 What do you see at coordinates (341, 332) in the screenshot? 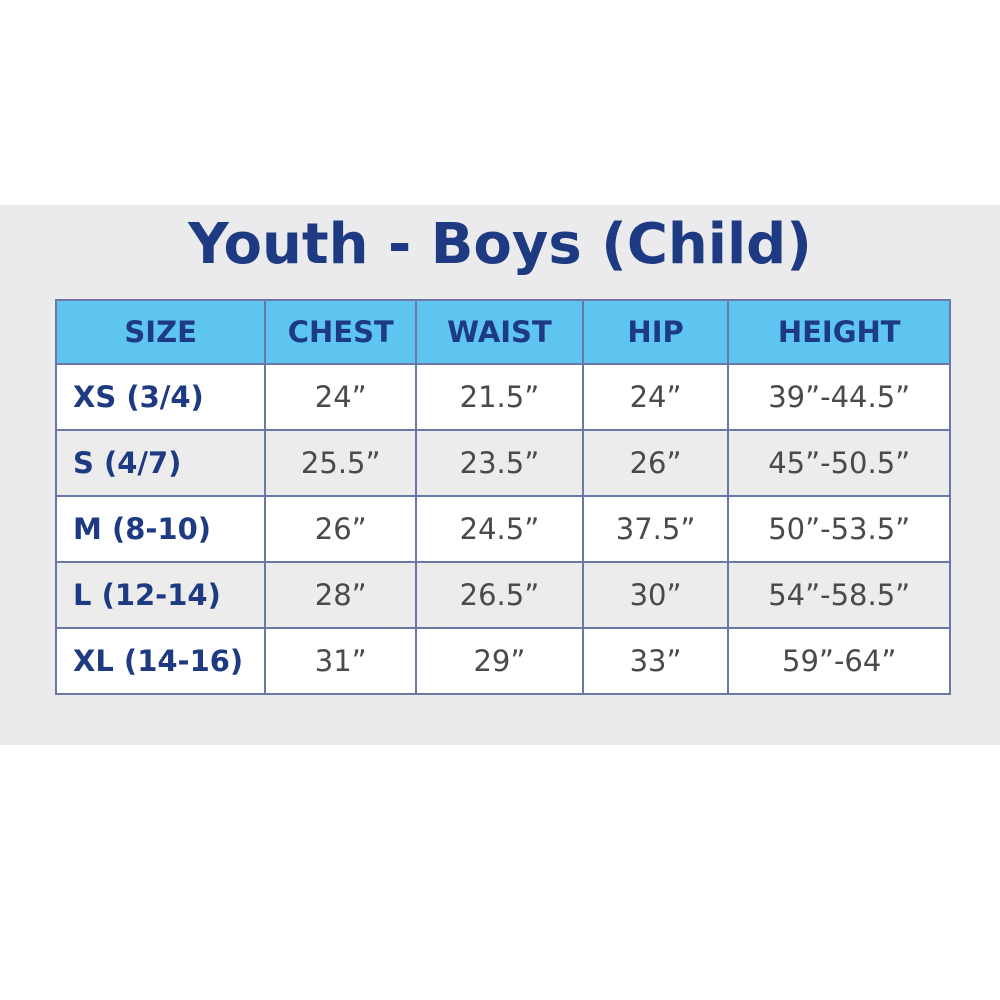
I see `column-header-chest: CHEST` at bounding box center [341, 332].